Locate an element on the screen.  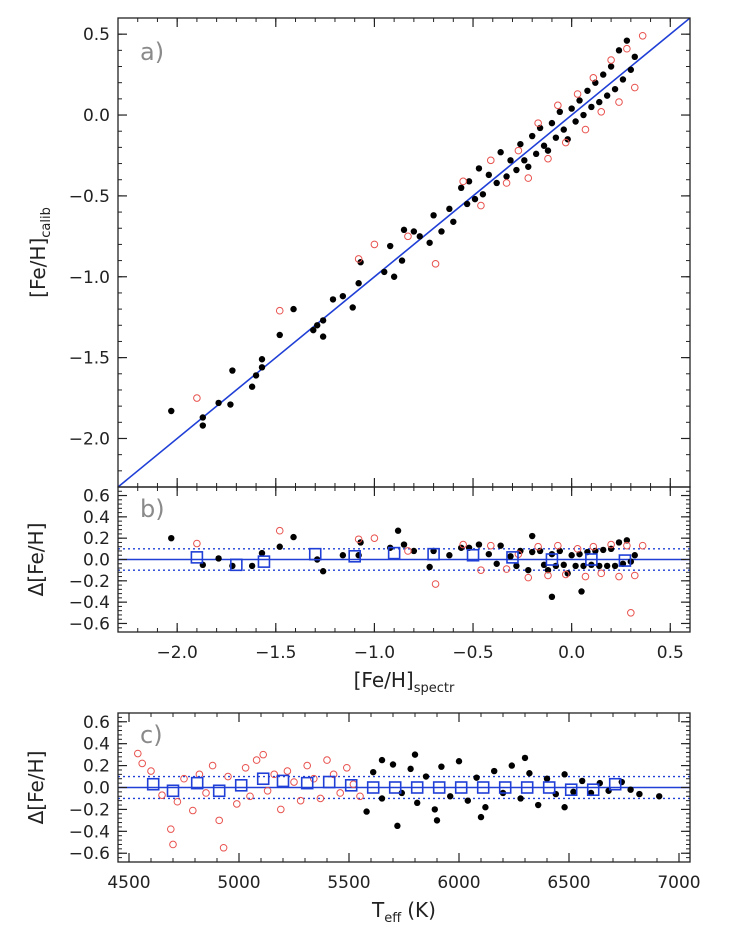
y-tick-label: 0.6 is located at coordinates (96, 723).